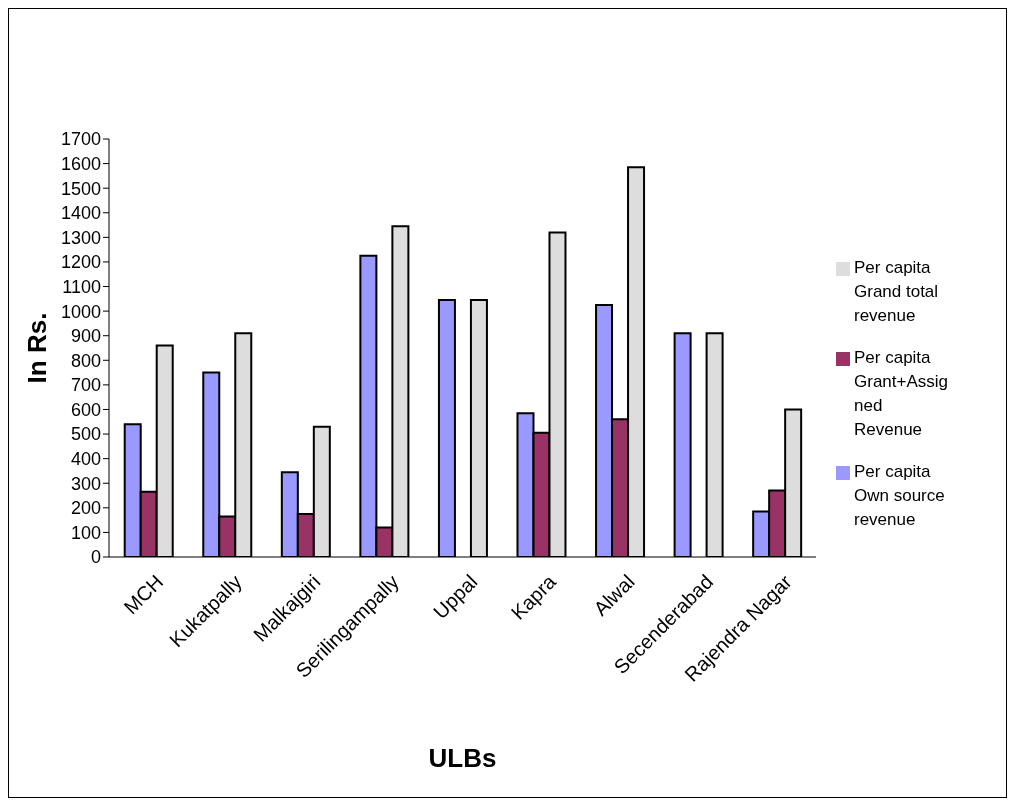  What do you see at coordinates (85, 459) in the screenshot?
I see `y-tick-label: 400` at bounding box center [85, 459].